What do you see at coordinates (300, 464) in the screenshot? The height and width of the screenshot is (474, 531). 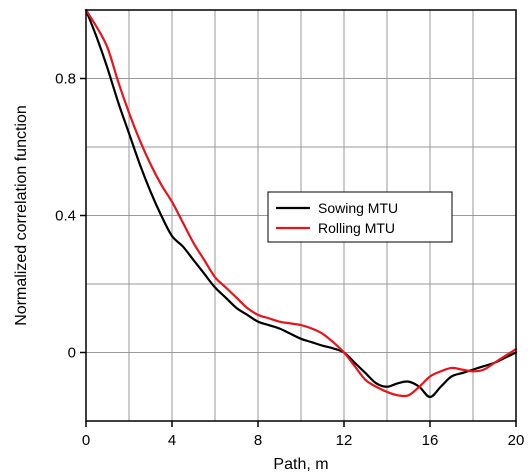 I see `x-axis-title: Path, m` at bounding box center [300, 464].